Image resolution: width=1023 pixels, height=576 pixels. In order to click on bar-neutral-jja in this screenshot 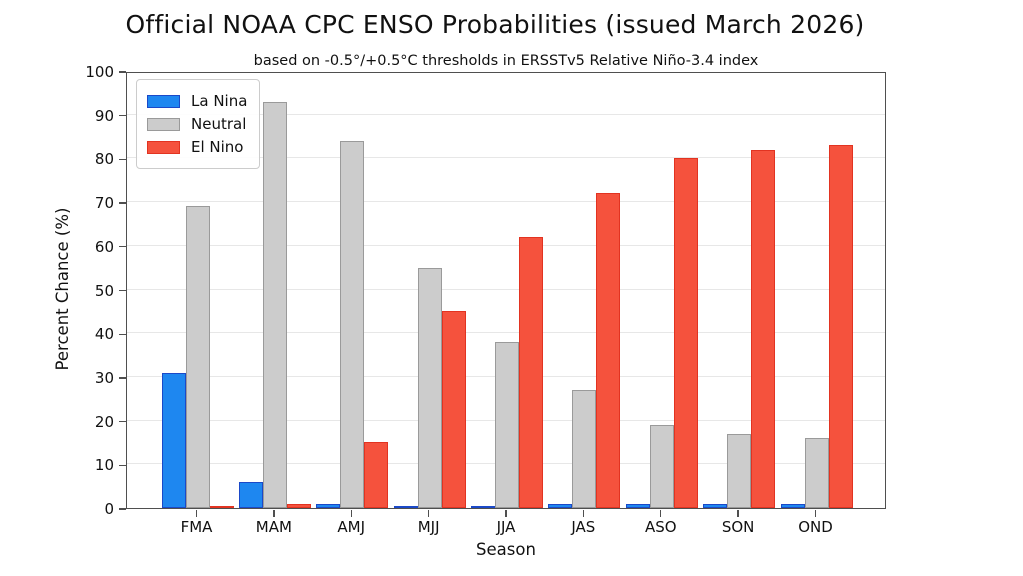, I will do `click(507, 424)`.